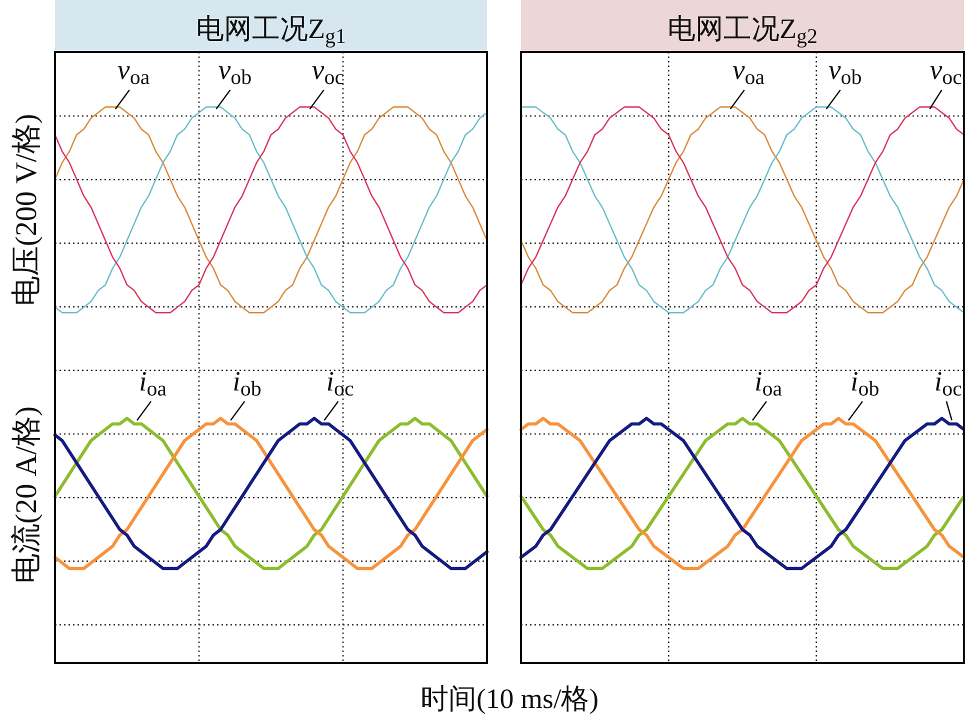  Describe the element at coordinates (26, 210) in the screenshot. I see `y-axis-title: 电压(200 V/格)` at that location.